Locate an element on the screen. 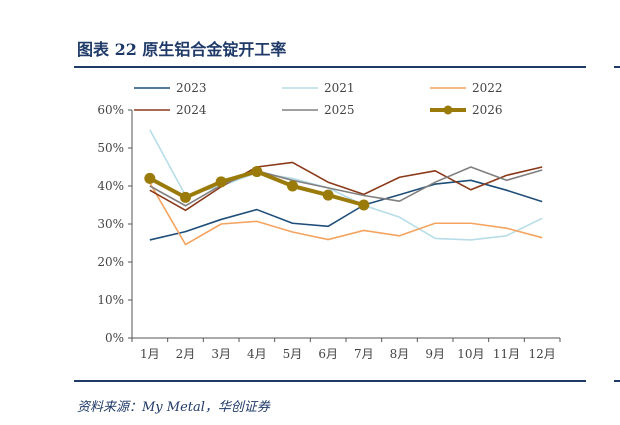  x-tick-label: 9月 is located at coordinates (435, 354).